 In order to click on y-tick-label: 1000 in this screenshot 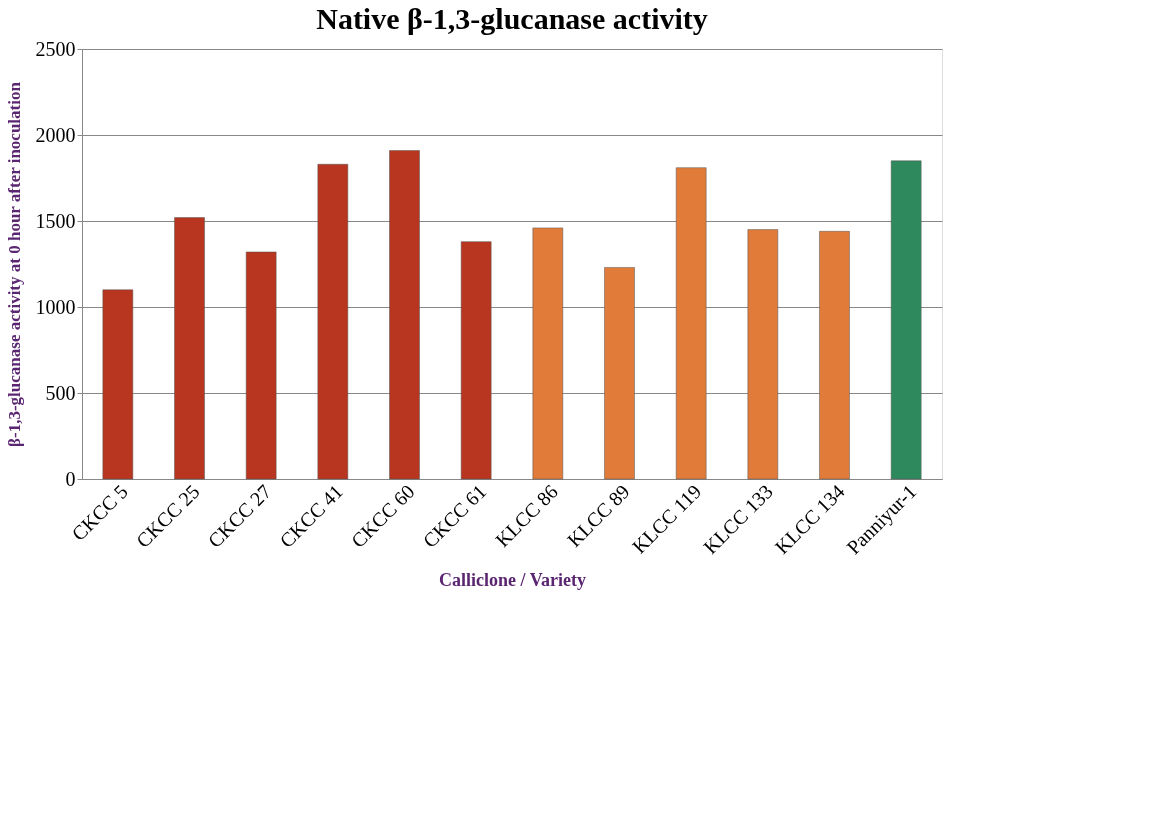, I will do `click(55, 306)`.